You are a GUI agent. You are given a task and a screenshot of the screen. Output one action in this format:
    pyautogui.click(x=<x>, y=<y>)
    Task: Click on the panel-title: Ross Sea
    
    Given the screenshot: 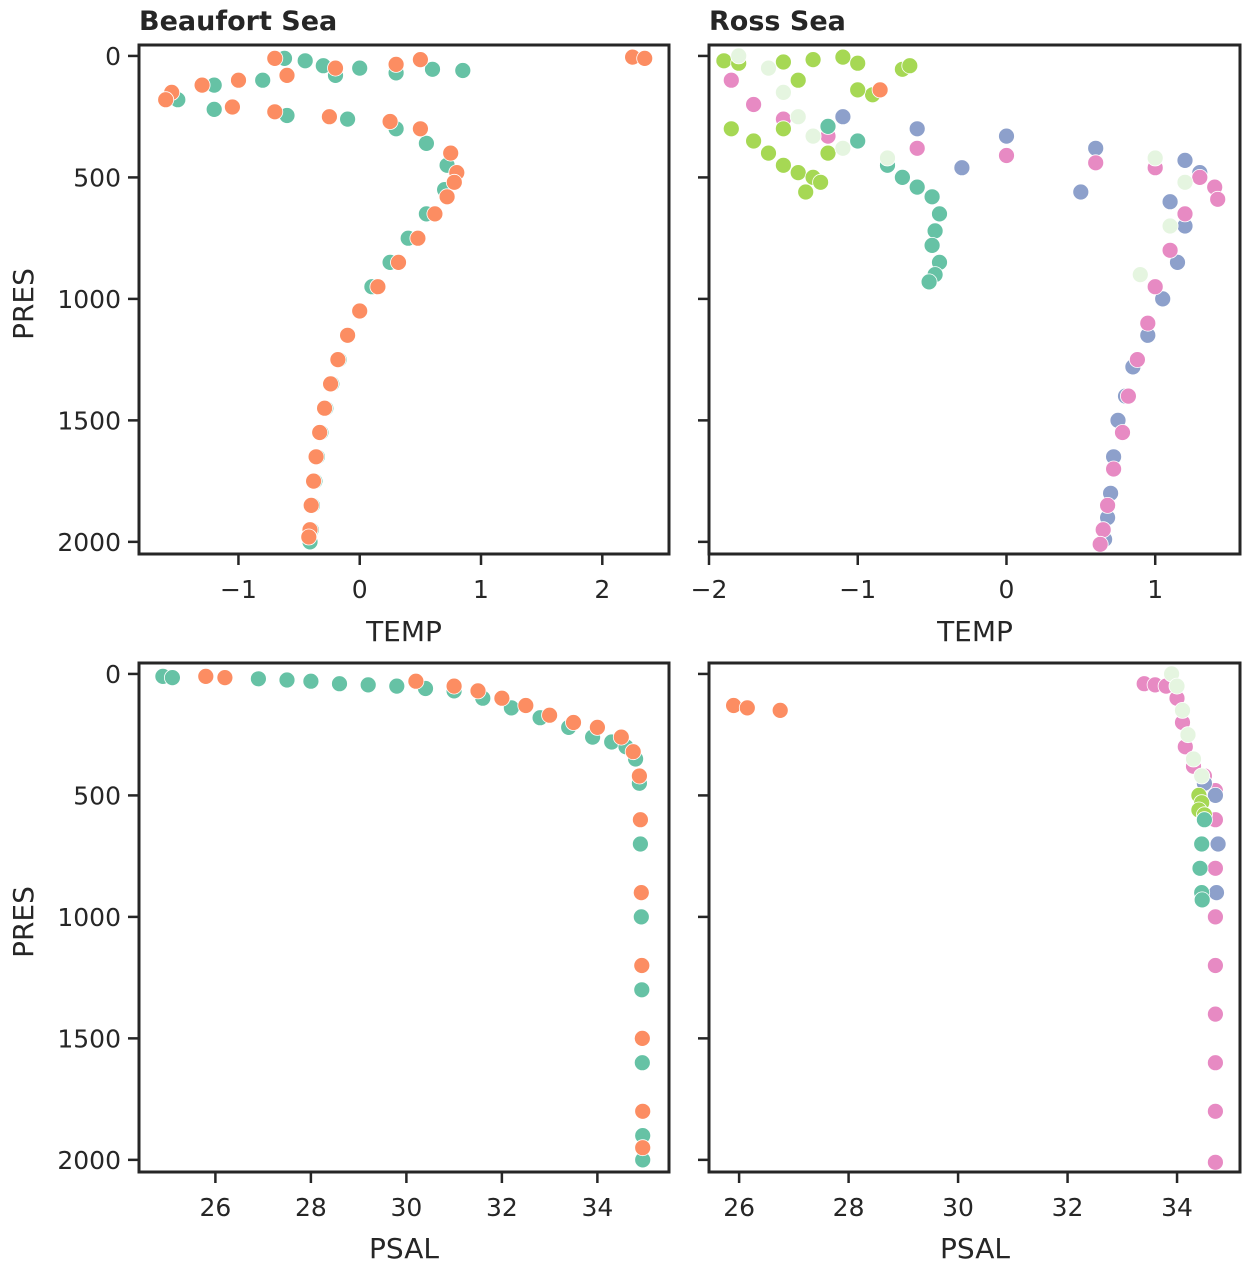 What is the action you would take?
    pyautogui.click(x=777, y=21)
    